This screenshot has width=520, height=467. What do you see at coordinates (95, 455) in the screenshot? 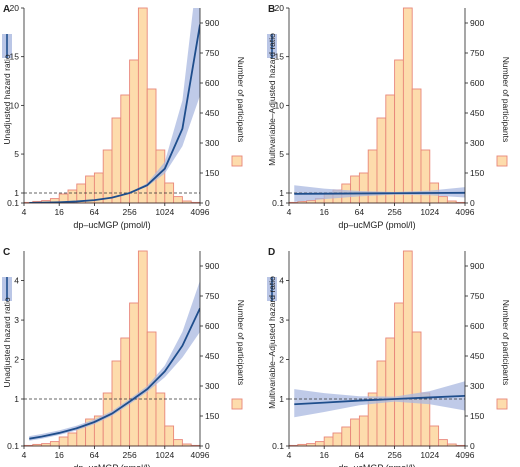
I see `x-tick-label: 64` at bounding box center [95, 455].